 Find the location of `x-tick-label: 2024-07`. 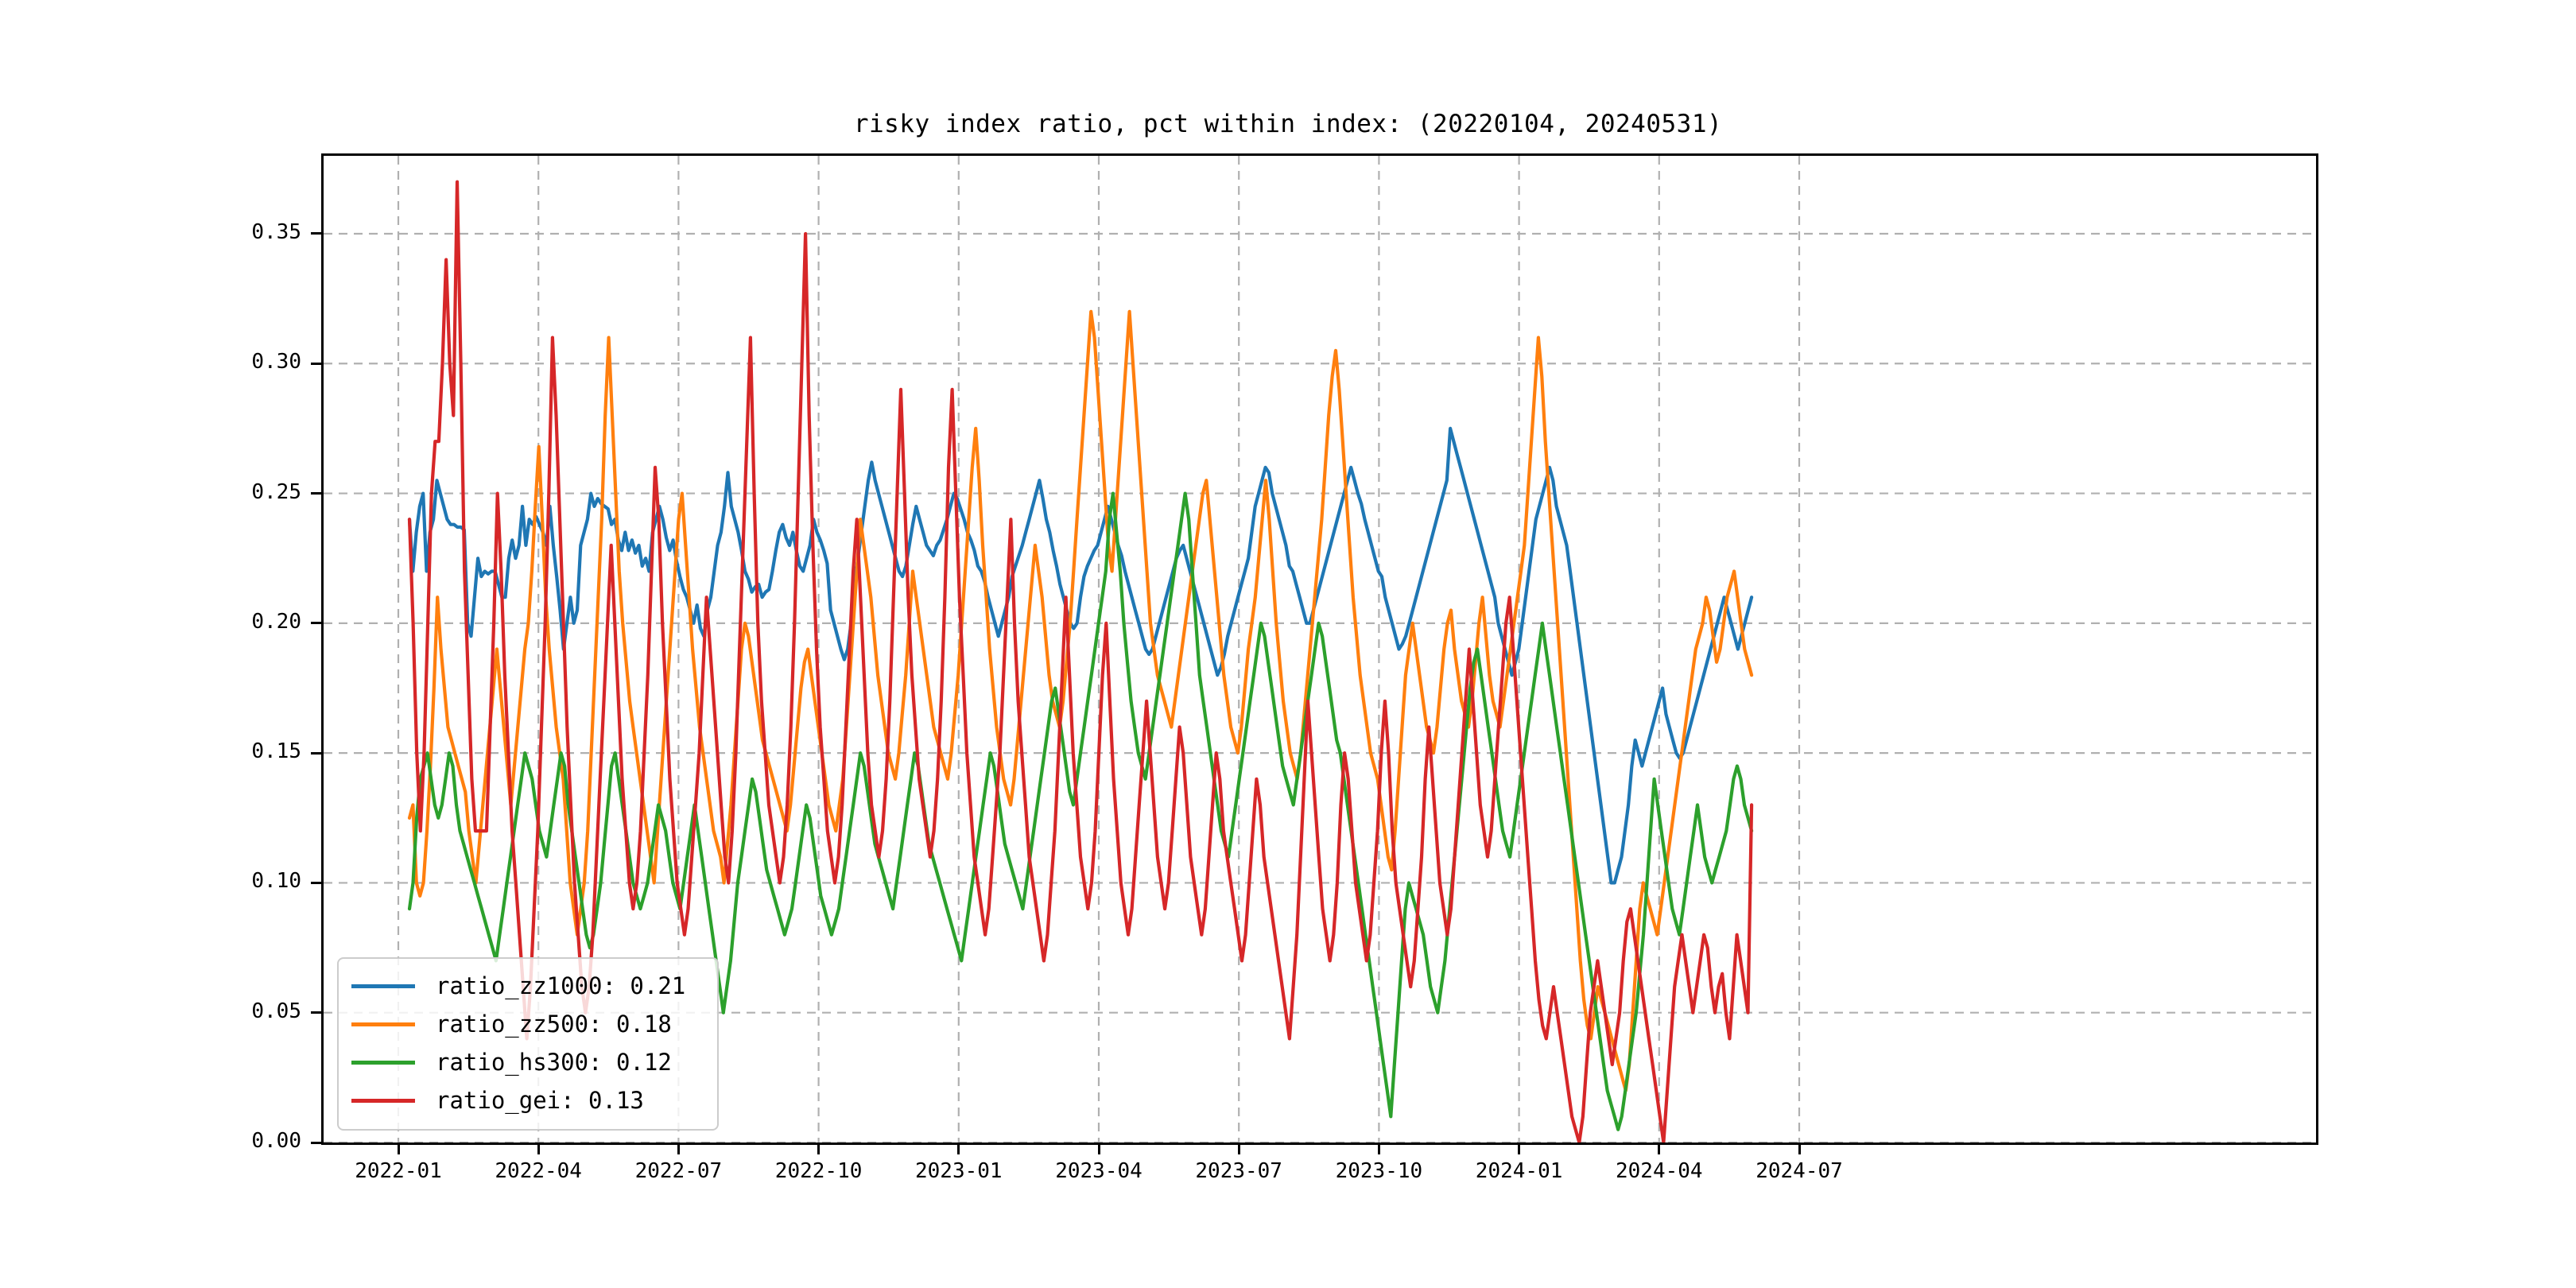

x-tick-label: 2024-07 is located at coordinates (1799, 1171).